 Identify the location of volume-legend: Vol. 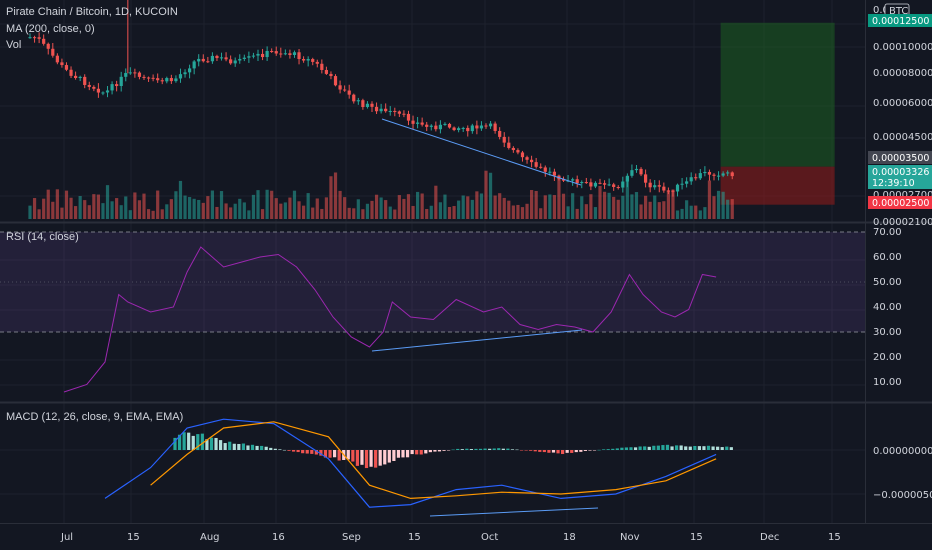
(13, 45).